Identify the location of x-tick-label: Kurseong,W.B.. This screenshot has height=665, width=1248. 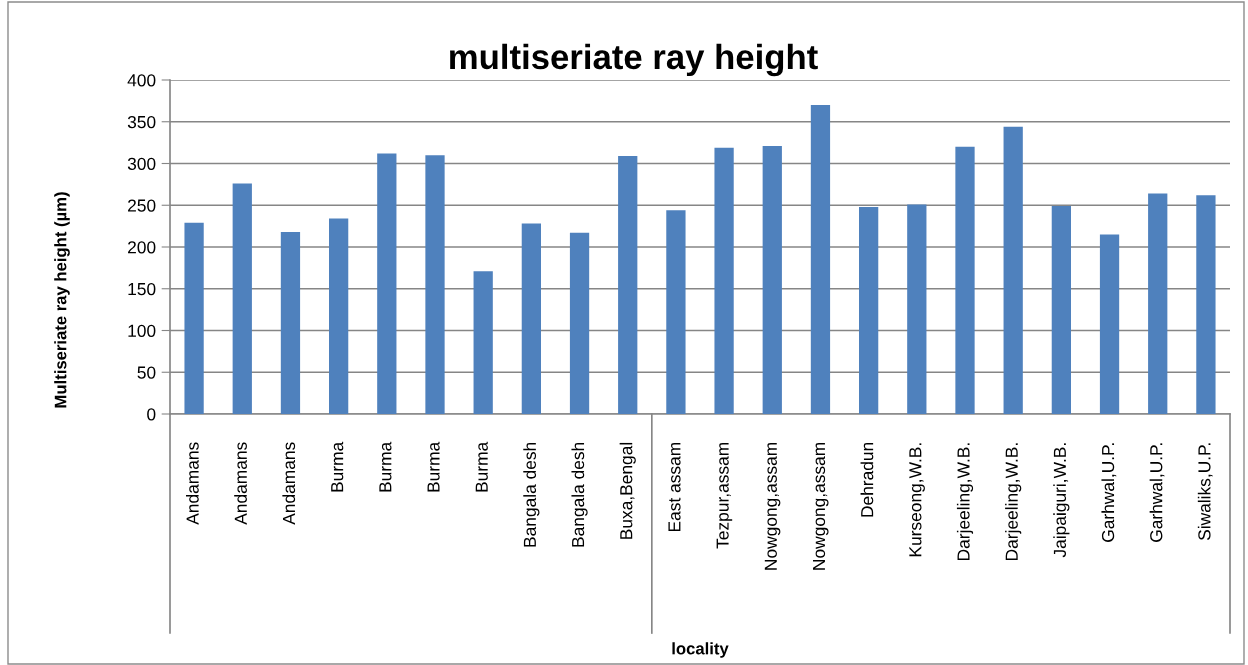
(917, 500).